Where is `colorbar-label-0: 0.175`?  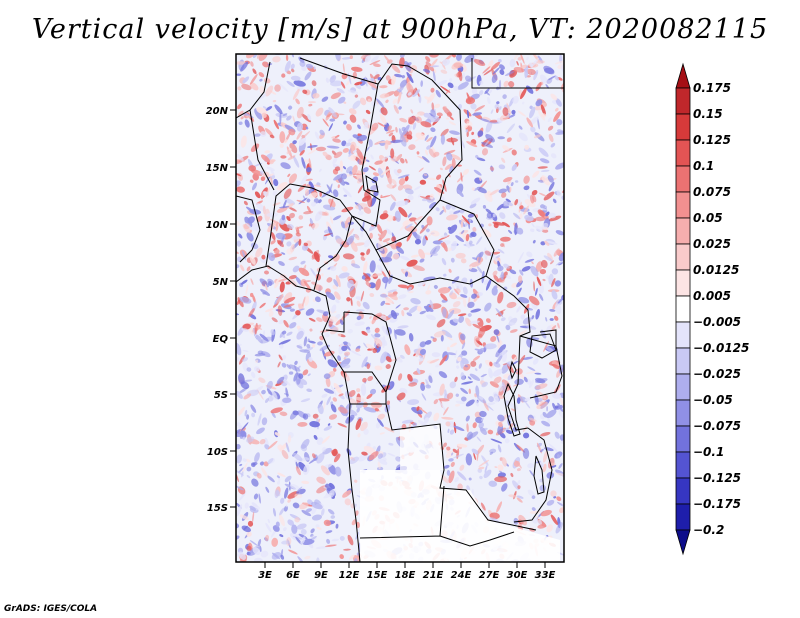
colorbar-label-0: 0.175 is located at coordinates (712, 88).